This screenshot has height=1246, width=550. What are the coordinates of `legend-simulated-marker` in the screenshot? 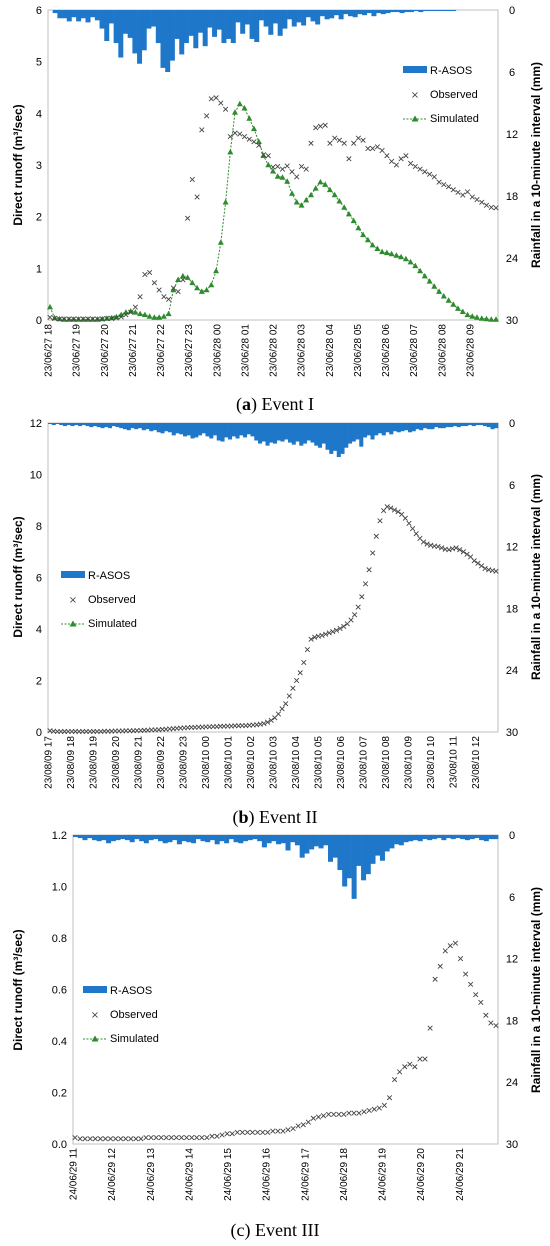 It's located at (73, 623).